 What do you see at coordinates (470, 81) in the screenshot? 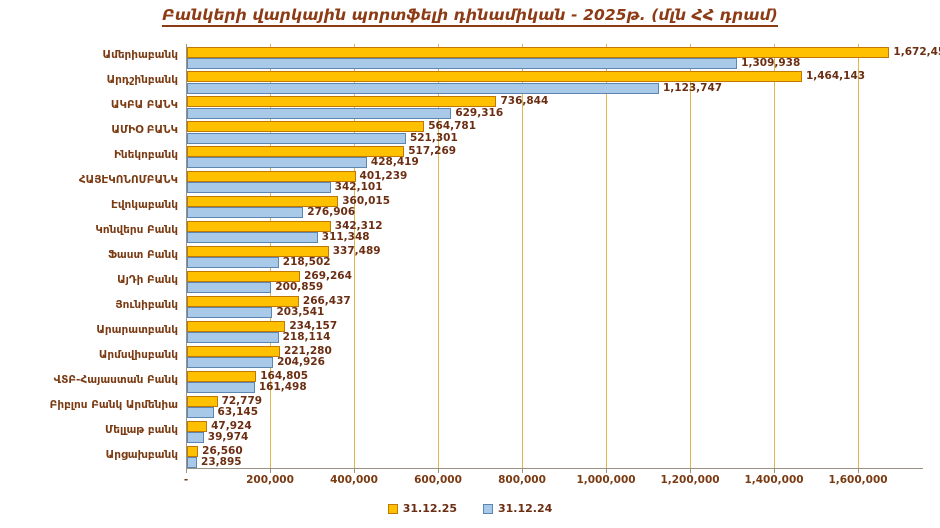
I see `chart-category-row: Արդշինբանկ 1,464,143 1,123,747` at bounding box center [470, 81].